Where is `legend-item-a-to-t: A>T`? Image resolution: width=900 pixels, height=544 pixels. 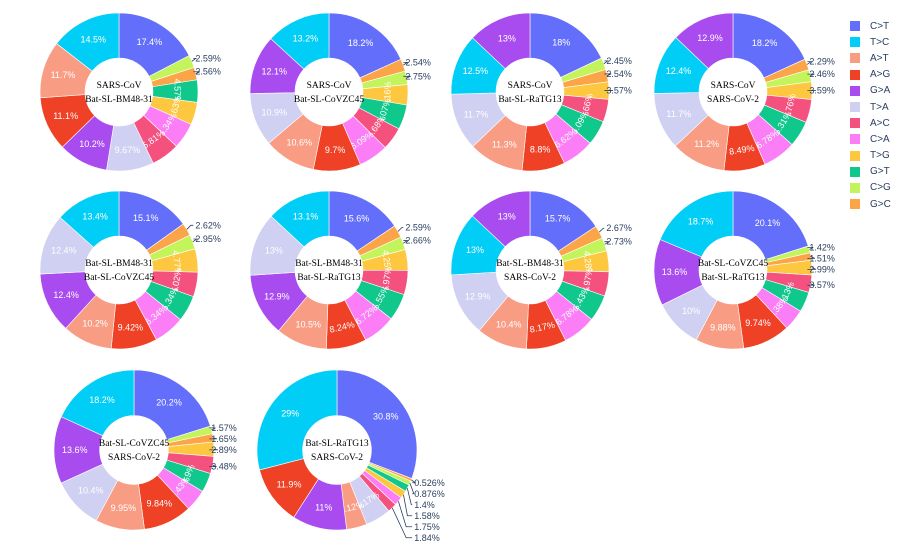
legend-item-a-to-t: A>T is located at coordinates (874, 58).